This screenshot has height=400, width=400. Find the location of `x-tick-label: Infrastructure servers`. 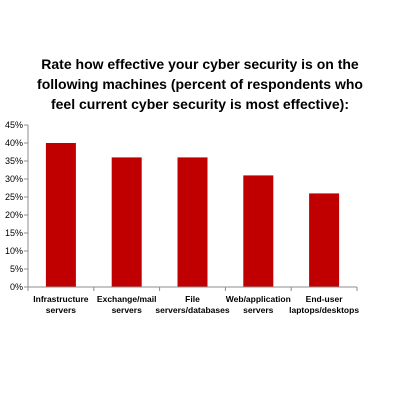

x-tick-label: Infrastructure servers is located at coordinates (61, 304).